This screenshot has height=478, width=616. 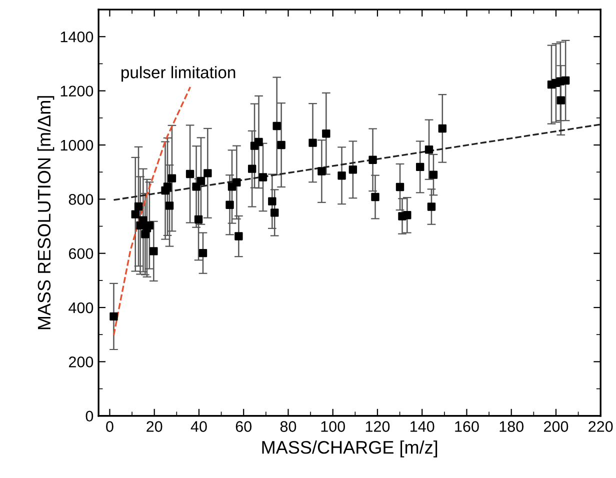 I want to click on y-tick-label: 0, so click(x=90, y=416).